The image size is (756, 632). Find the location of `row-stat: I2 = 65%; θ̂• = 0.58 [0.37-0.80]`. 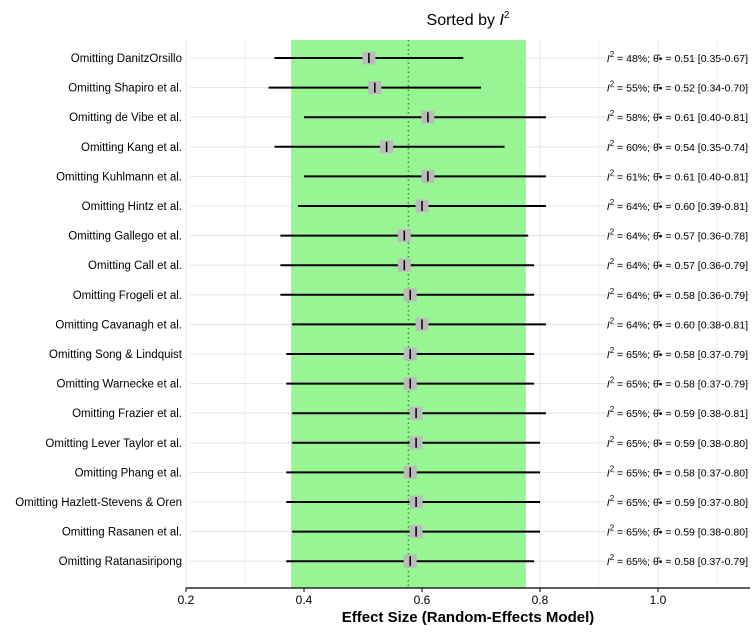

row-stat: I2 = 65%; θ̂• = 0.58 [0.37-0.80] is located at coordinates (677, 471).